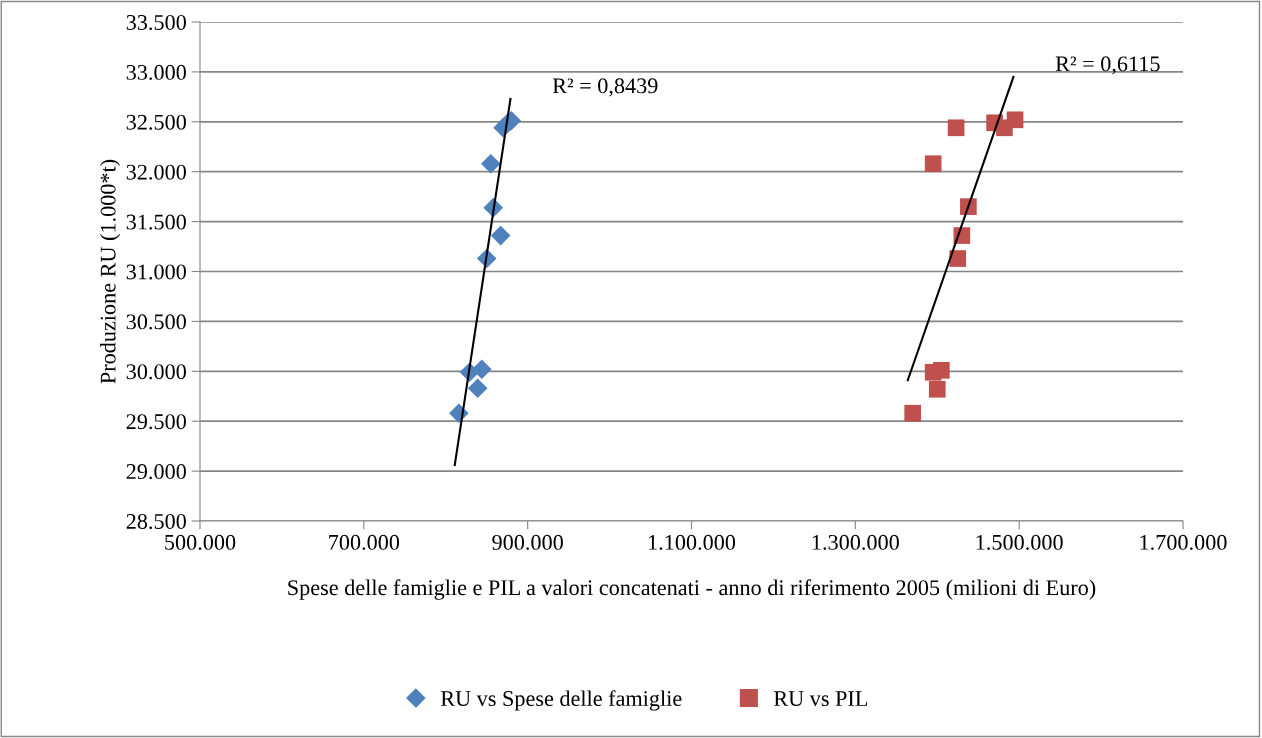 The width and height of the screenshot is (1262, 738). What do you see at coordinates (605, 87) in the screenshot?
I see `annotation: R² = 0,8439` at bounding box center [605, 87].